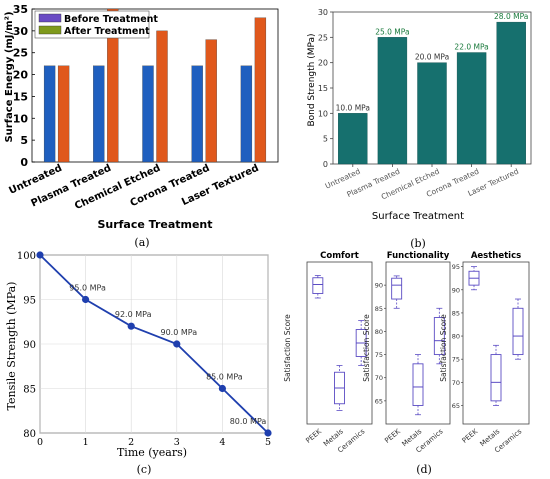  Describe the element at coordinates (155, 85) in the screenshot. I see `panel-a-axes-frame` at that location.